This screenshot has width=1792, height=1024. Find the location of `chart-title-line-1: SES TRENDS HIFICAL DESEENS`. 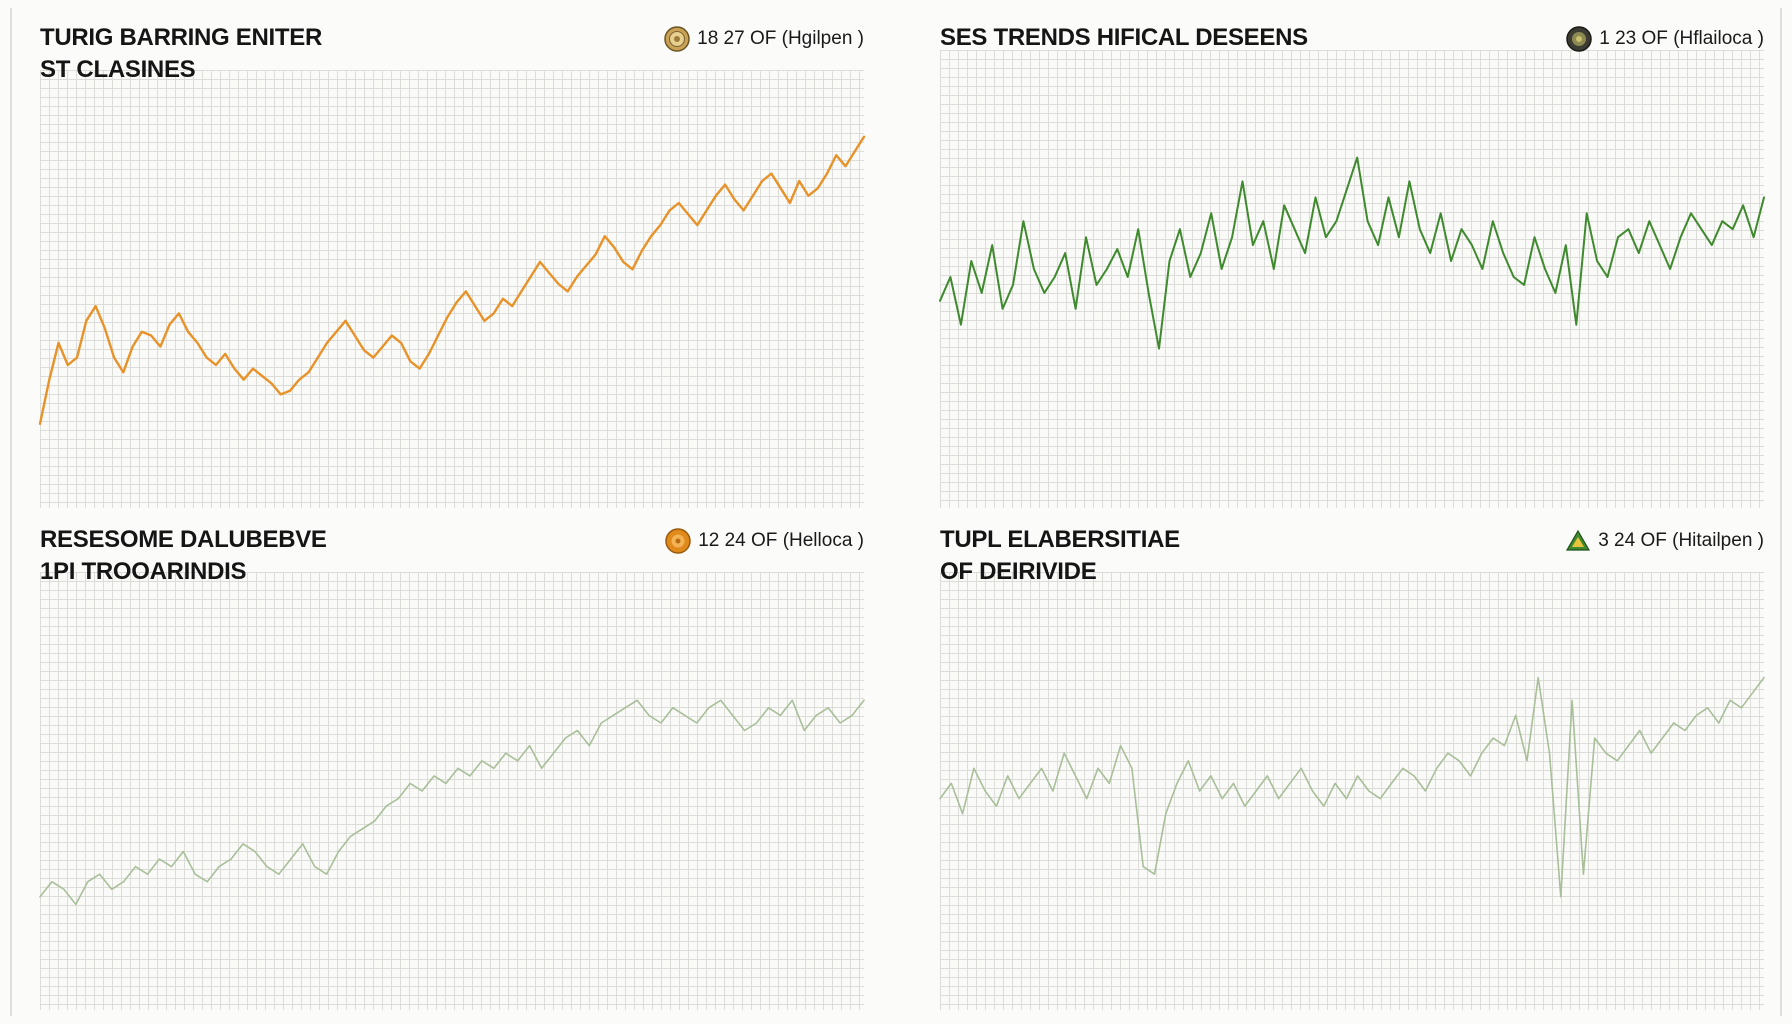

chart-title-line-1: SES TRENDS HIFICAL DESEENS is located at coordinates (1124, 37).